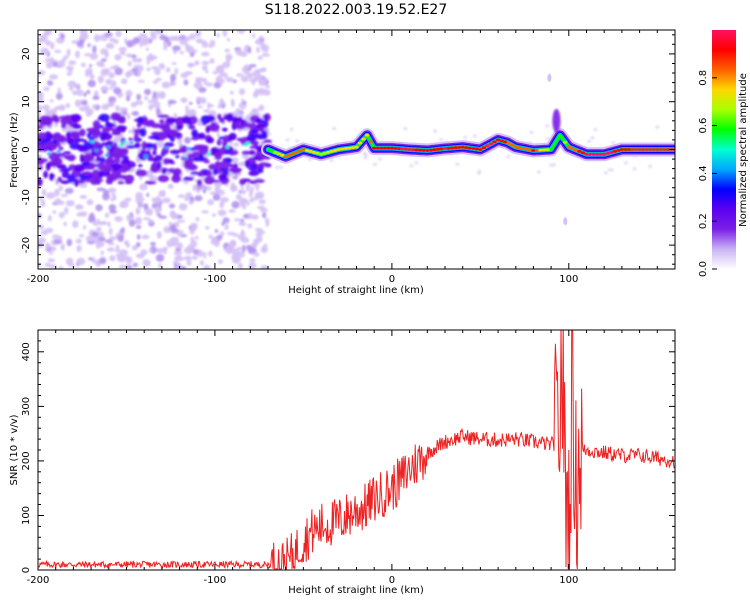  I want to click on ridge-spike-top, so click(549, 77).